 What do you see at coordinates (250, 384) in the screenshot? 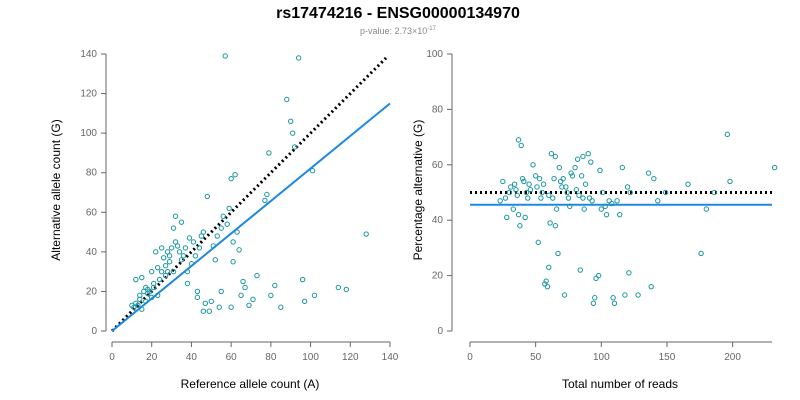
I see `left-x-axis-label: Reference allele count (A)` at bounding box center [250, 384].